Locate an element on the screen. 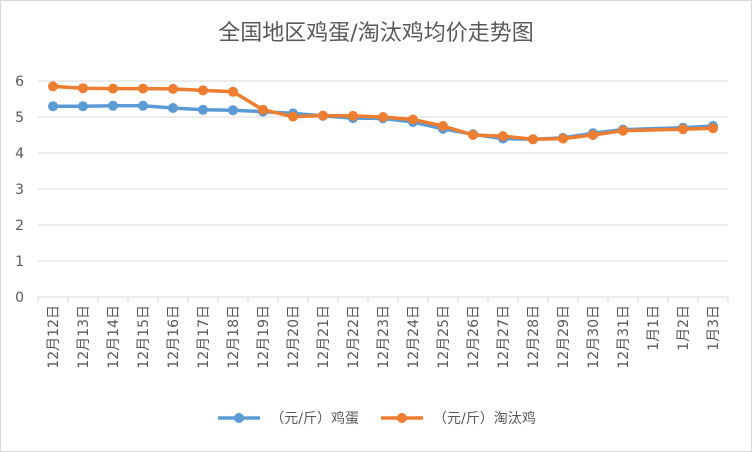 The image size is (752, 452). x-tick-label: 12月12日 is located at coordinates (54, 337).